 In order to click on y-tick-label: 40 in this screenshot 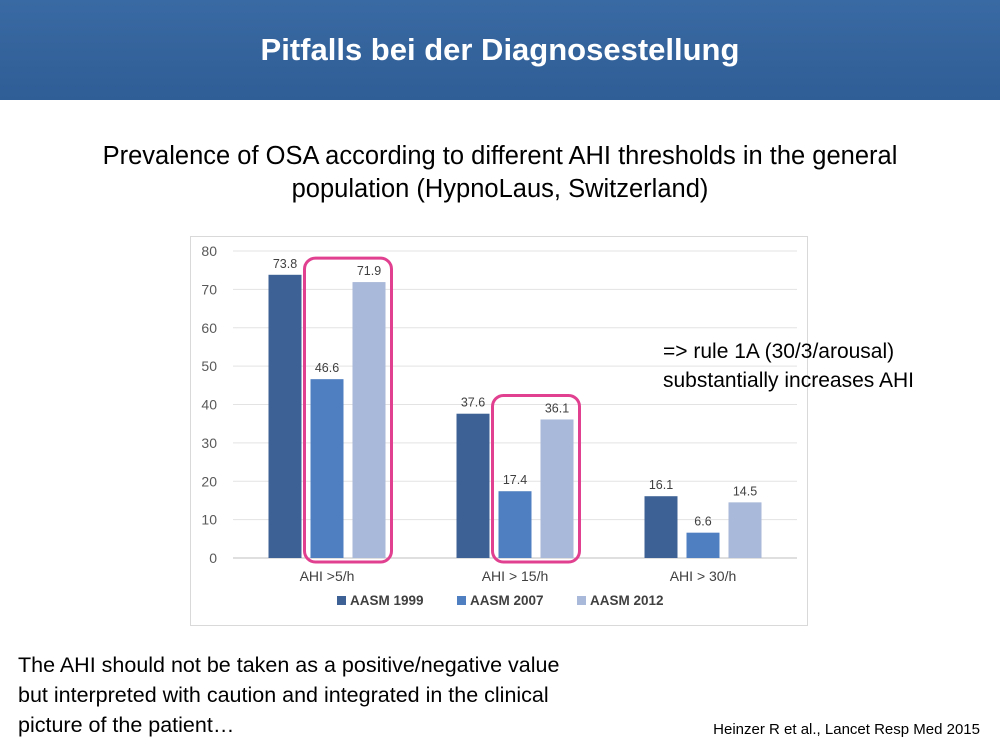, I will do `click(209, 405)`.